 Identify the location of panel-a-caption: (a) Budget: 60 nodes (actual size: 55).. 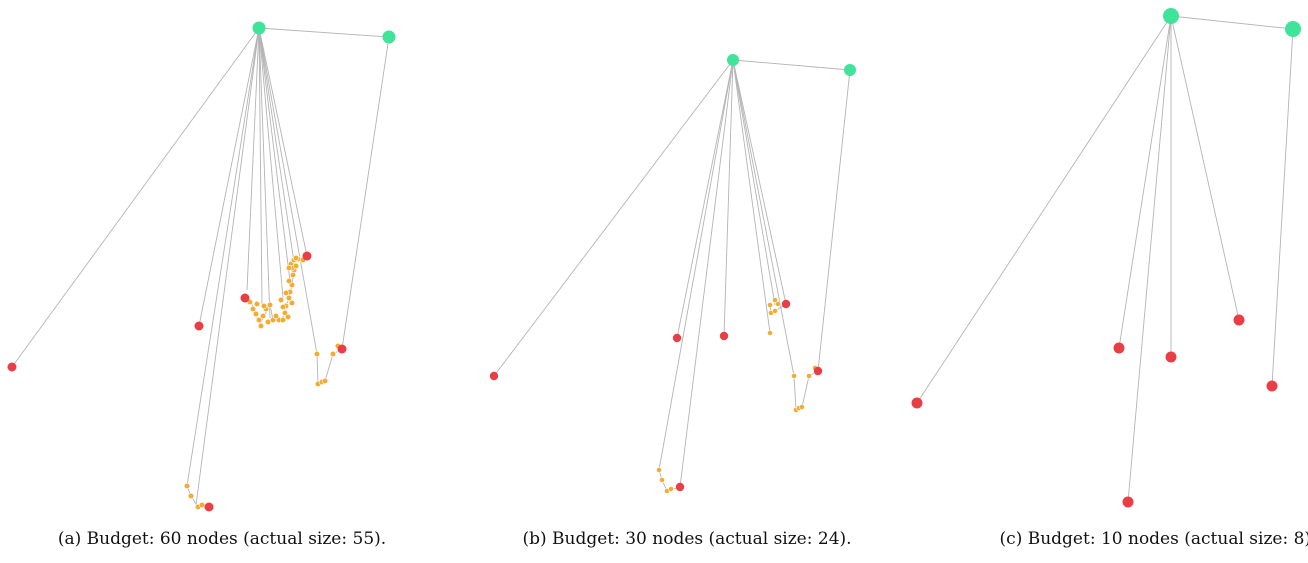
(222, 539).